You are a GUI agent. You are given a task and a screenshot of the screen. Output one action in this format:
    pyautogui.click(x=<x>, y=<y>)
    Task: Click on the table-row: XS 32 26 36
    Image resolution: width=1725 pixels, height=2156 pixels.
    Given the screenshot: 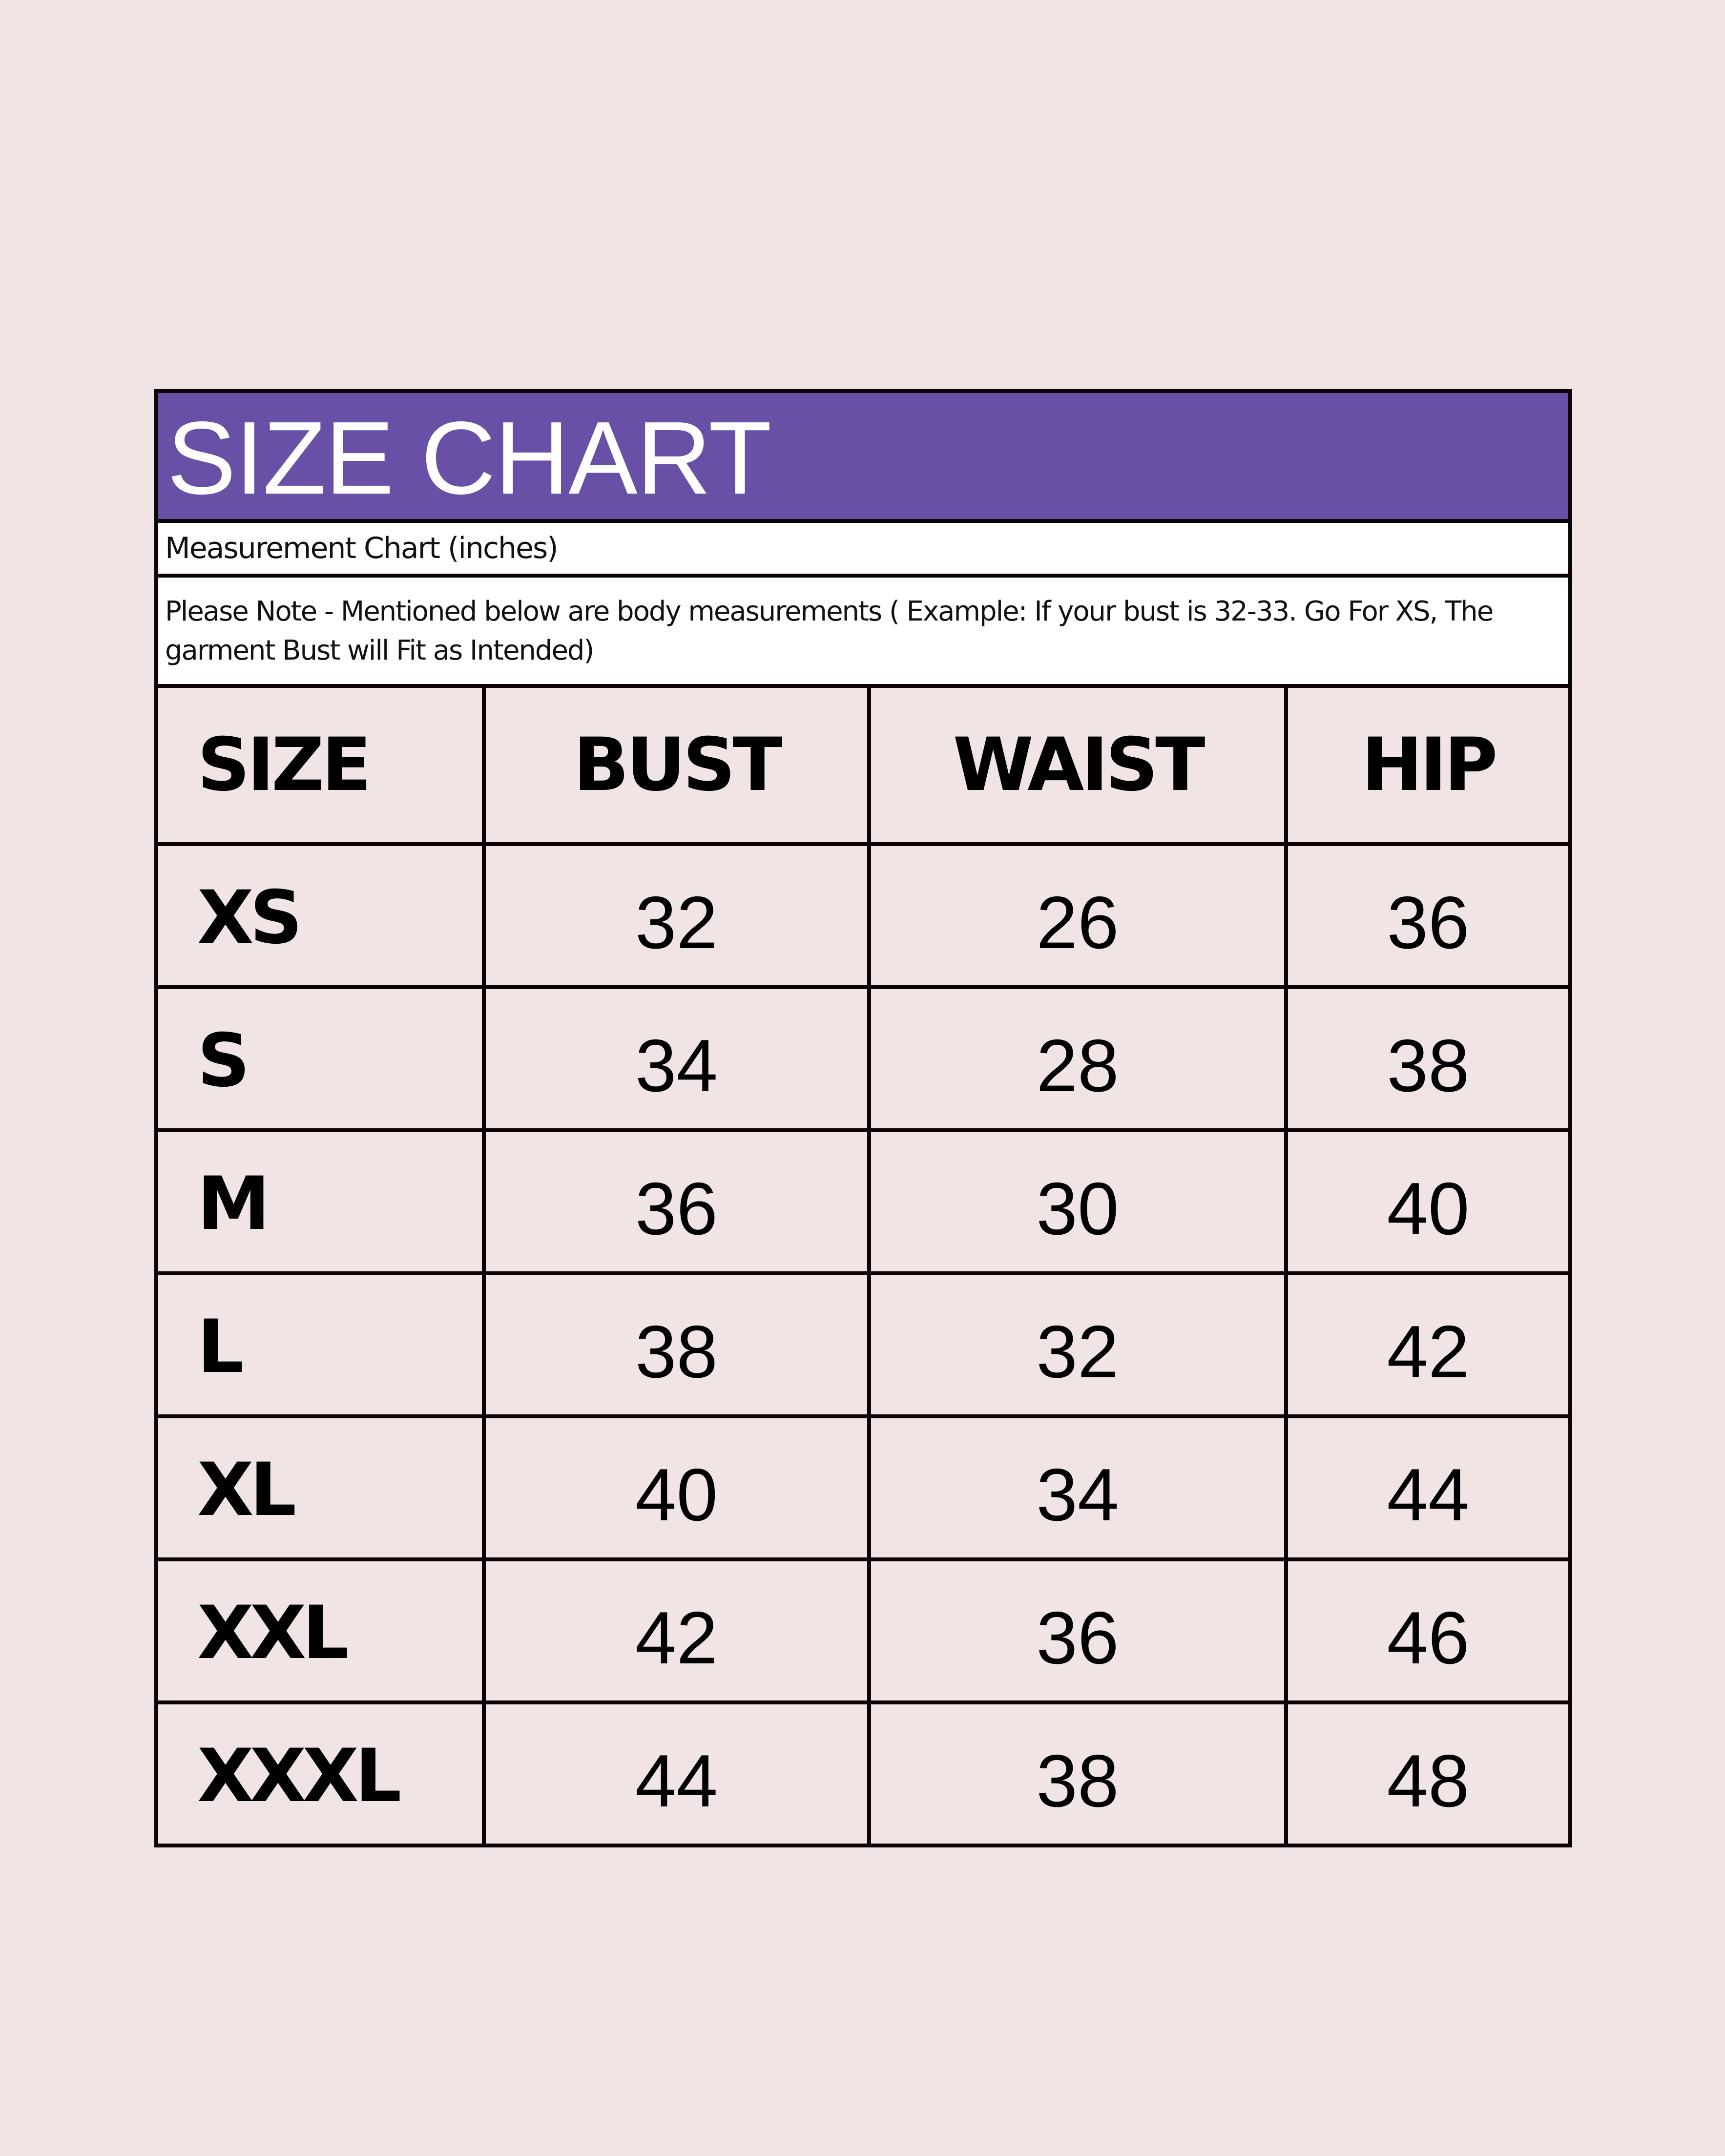 What is the action you would take?
    pyautogui.click(x=863, y=916)
    